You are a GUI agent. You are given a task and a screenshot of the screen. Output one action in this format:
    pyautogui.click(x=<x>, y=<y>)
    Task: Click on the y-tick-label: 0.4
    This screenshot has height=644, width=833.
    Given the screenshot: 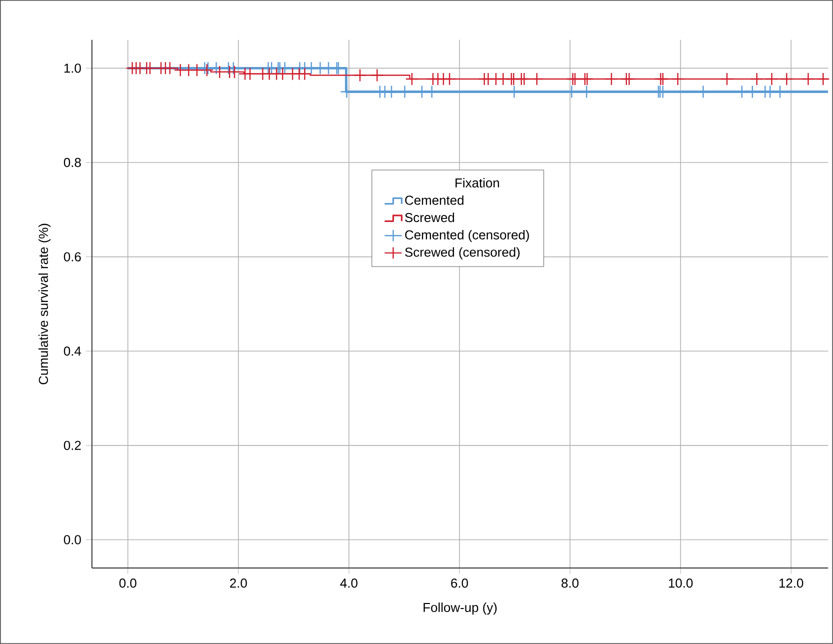 What is the action you would take?
    pyautogui.click(x=73, y=351)
    